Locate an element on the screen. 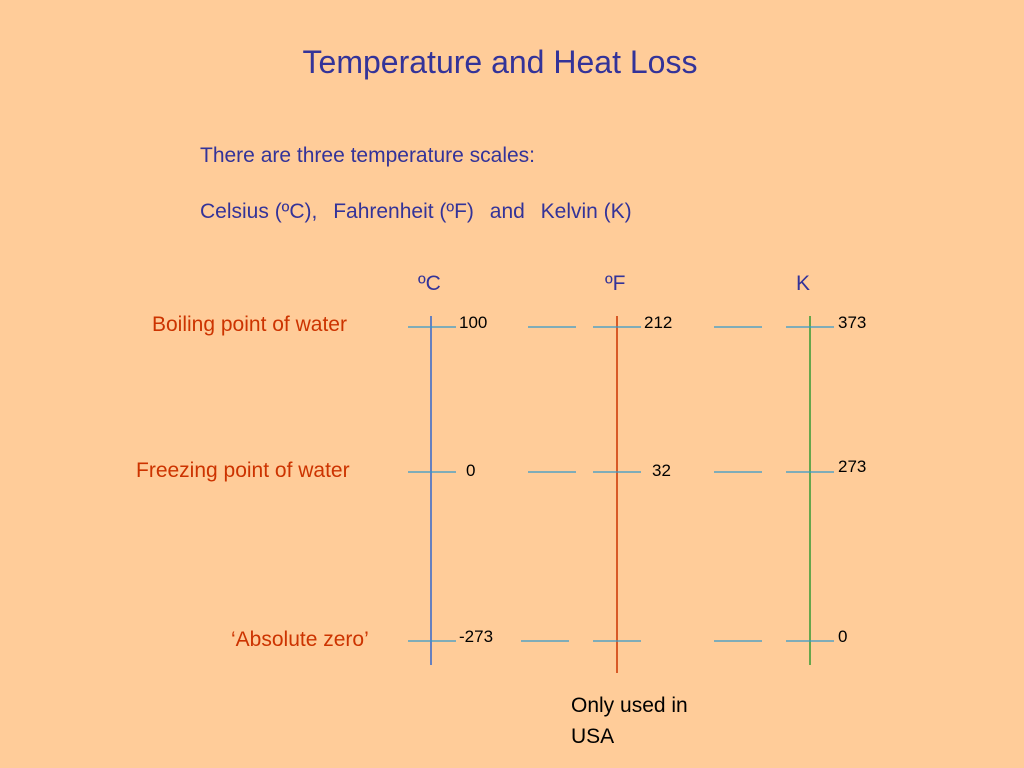 The width and height of the screenshot is (1024, 768). absolute-zero-label: ‘Absolute zero’ is located at coordinates (300, 639).